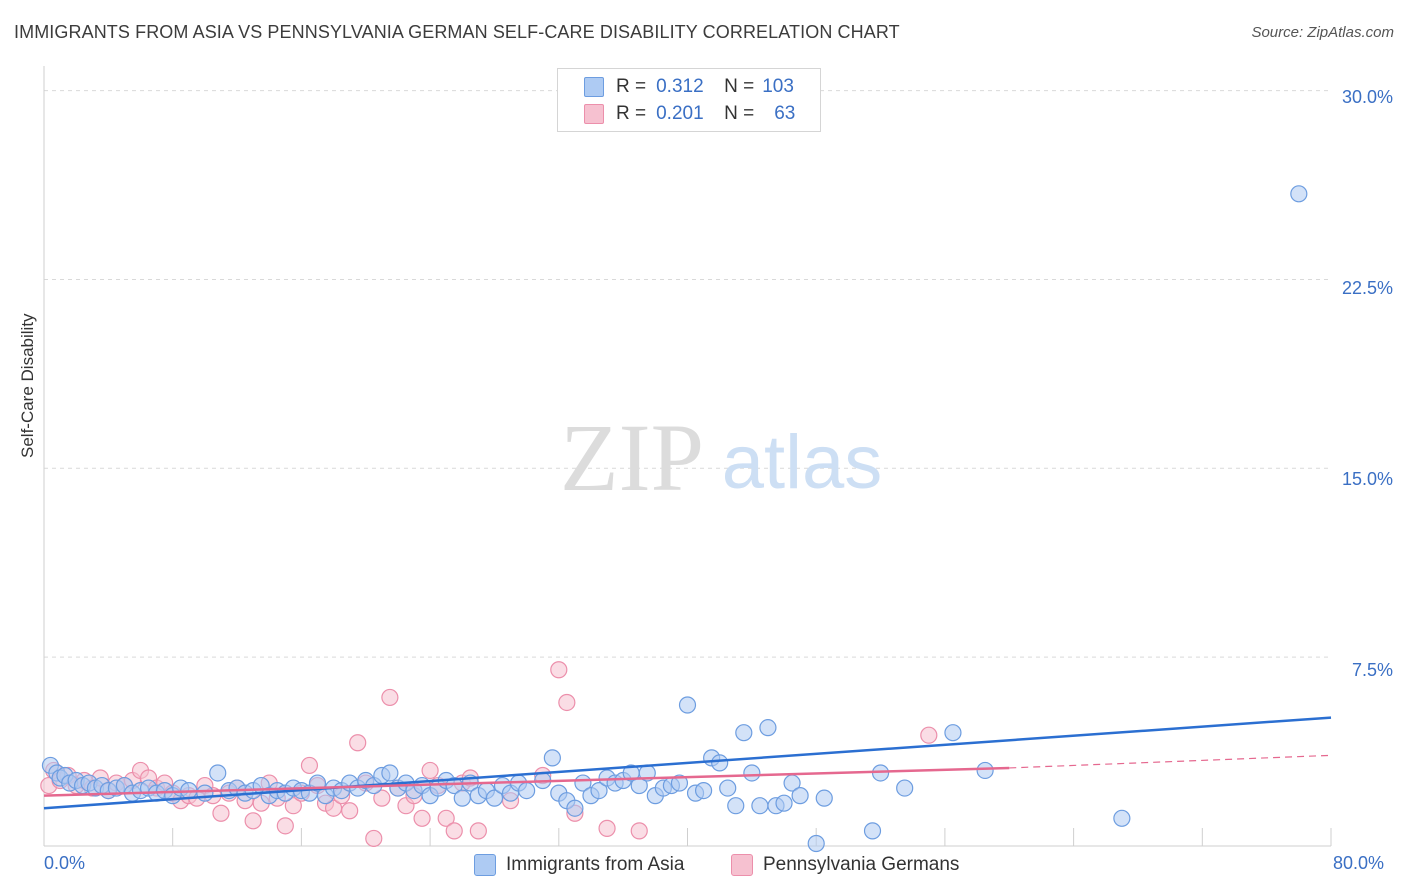 Image resolution: width=1406 pixels, height=892 pixels. What do you see at coordinates (721, 457) in the screenshot?
I see `watermark: ZIP atlas` at bounding box center [721, 457].